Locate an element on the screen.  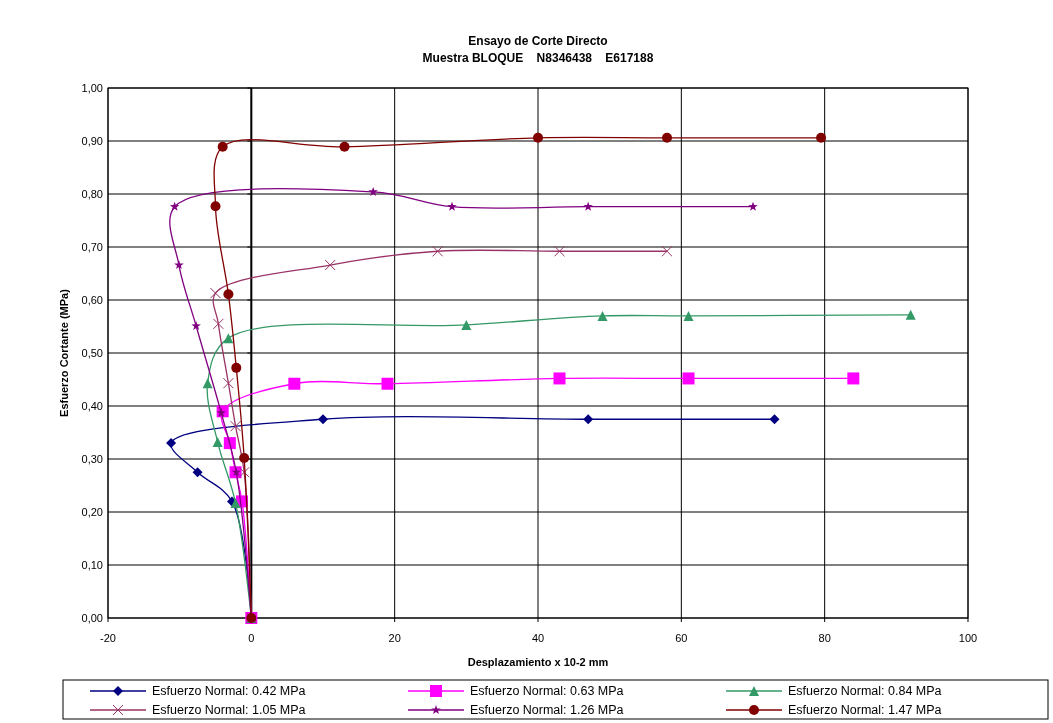
x-tick-label: 60 is located at coordinates (681, 638).